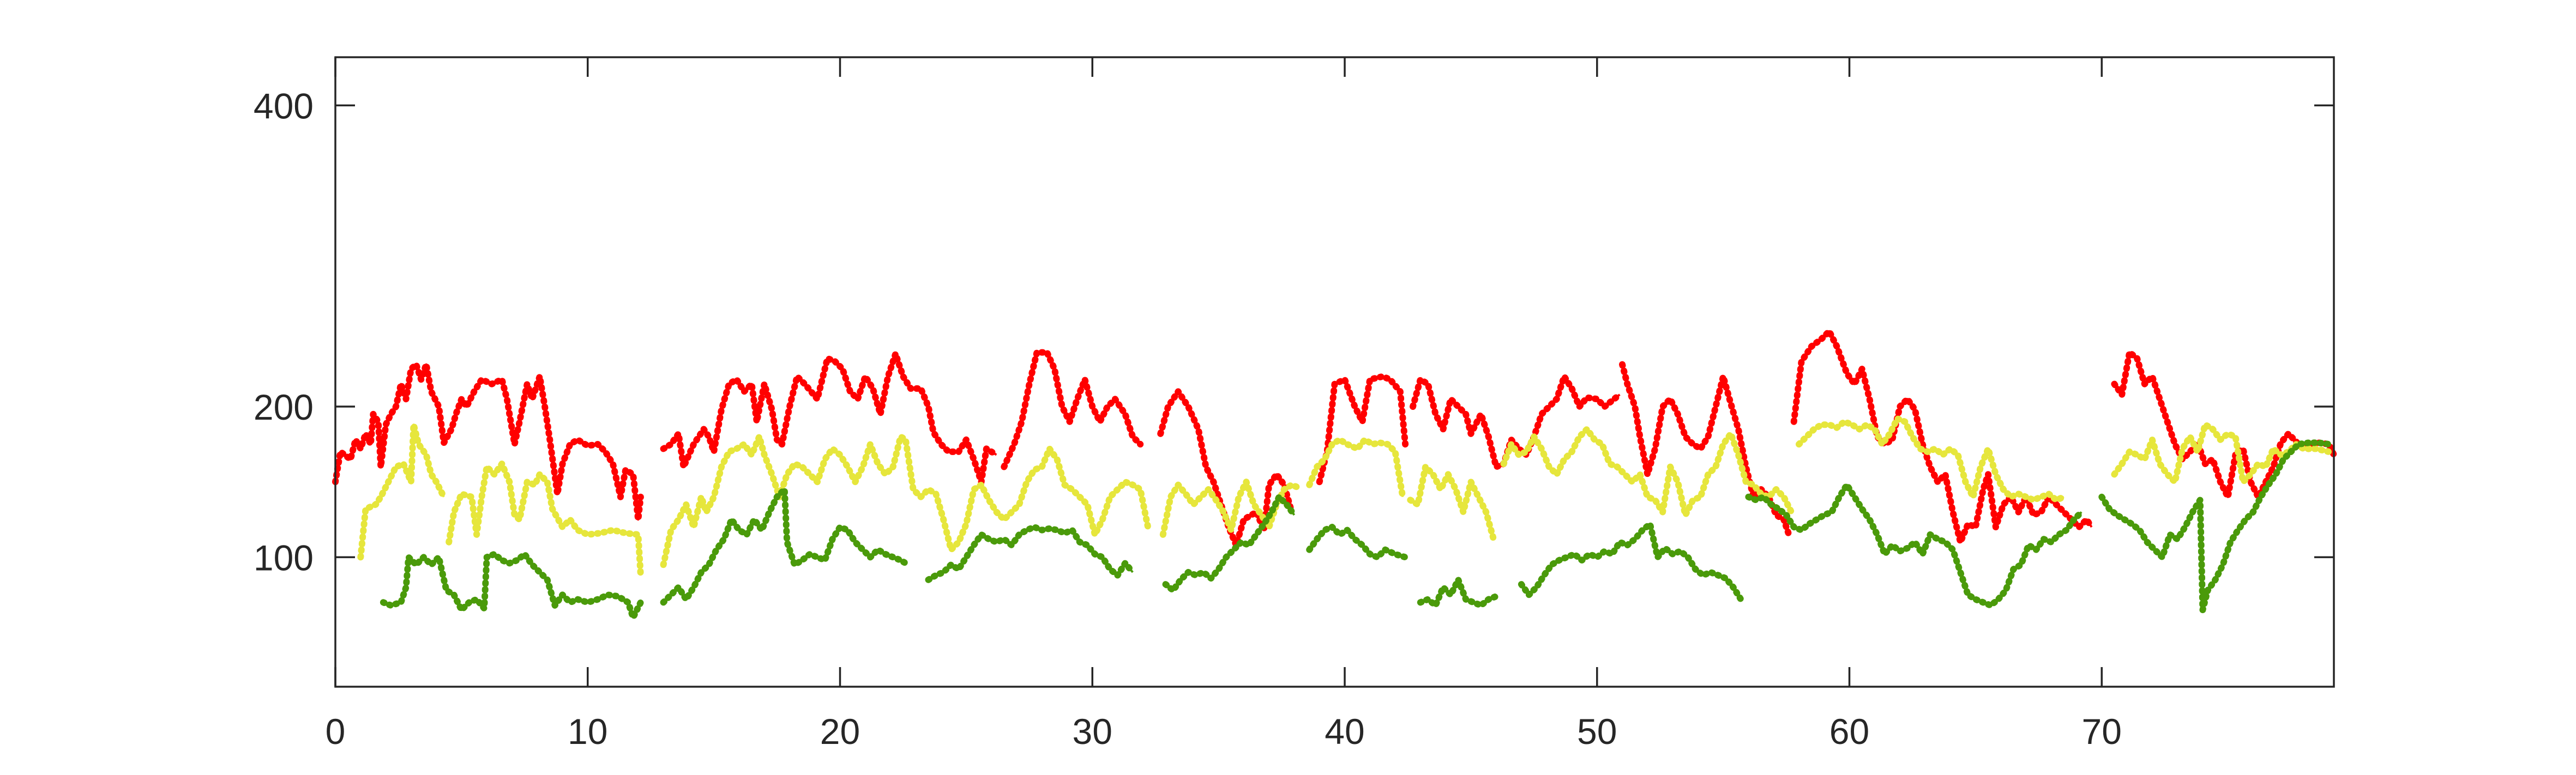 Image resolution: width=2576 pixels, height=775 pixels. Describe the element at coordinates (1344, 731) in the screenshot. I see `x-tick-label: 40` at that location.